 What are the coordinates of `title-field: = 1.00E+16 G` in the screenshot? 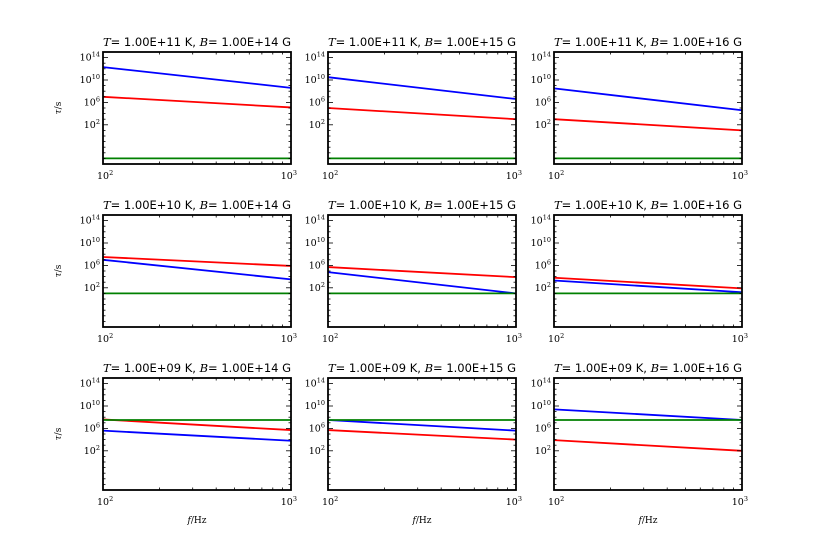 It's located at (700, 368).